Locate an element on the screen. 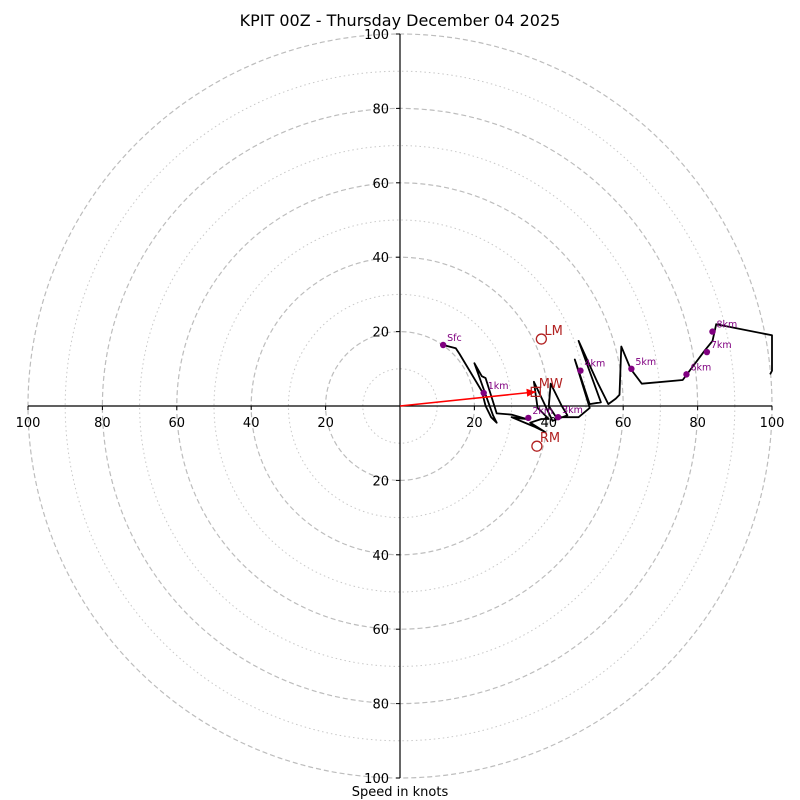 Image resolution: width=800 pixels, height=800 pixels. height-marker-5km is located at coordinates (631, 368).